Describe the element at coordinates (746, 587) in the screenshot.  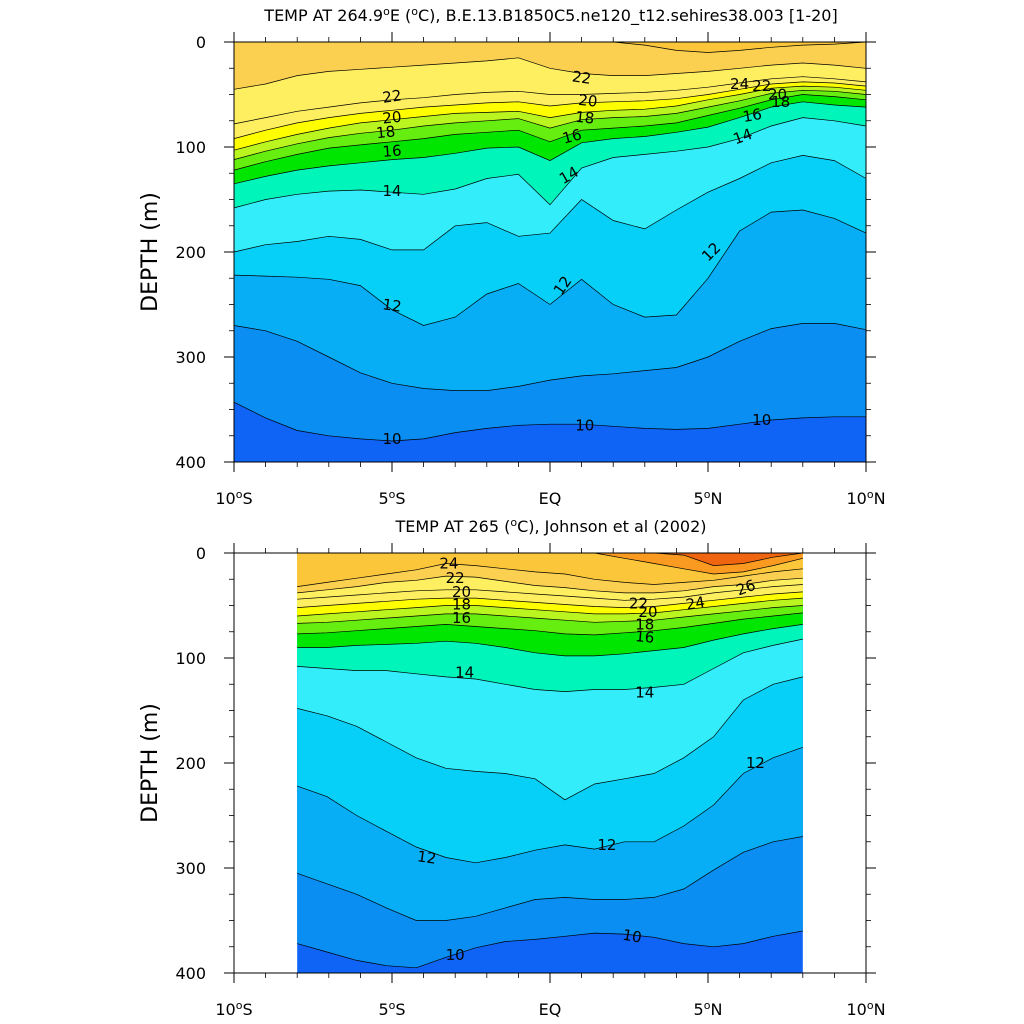
I see `contour-label: 26` at that location.